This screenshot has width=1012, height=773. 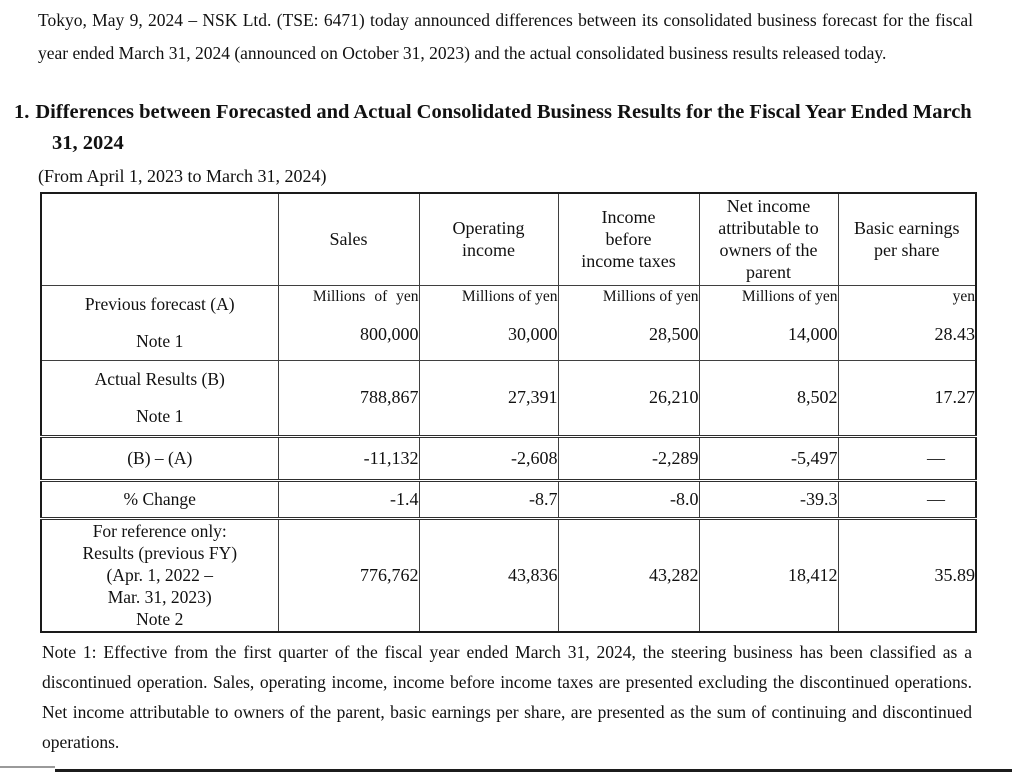 I want to click on cell-value: 800,000, so click(x=389, y=333).